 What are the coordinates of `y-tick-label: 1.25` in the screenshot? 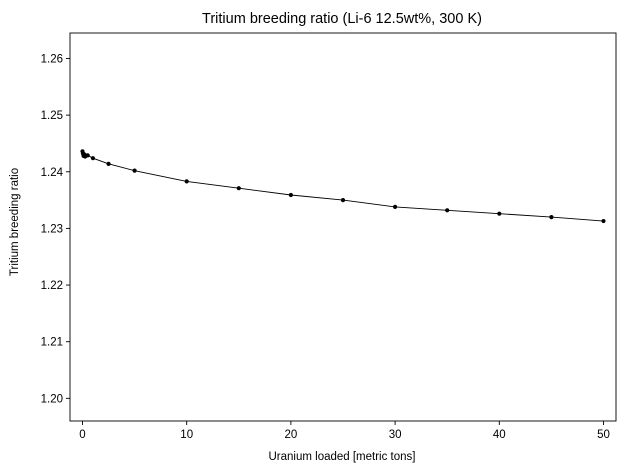 It's located at (52, 116).